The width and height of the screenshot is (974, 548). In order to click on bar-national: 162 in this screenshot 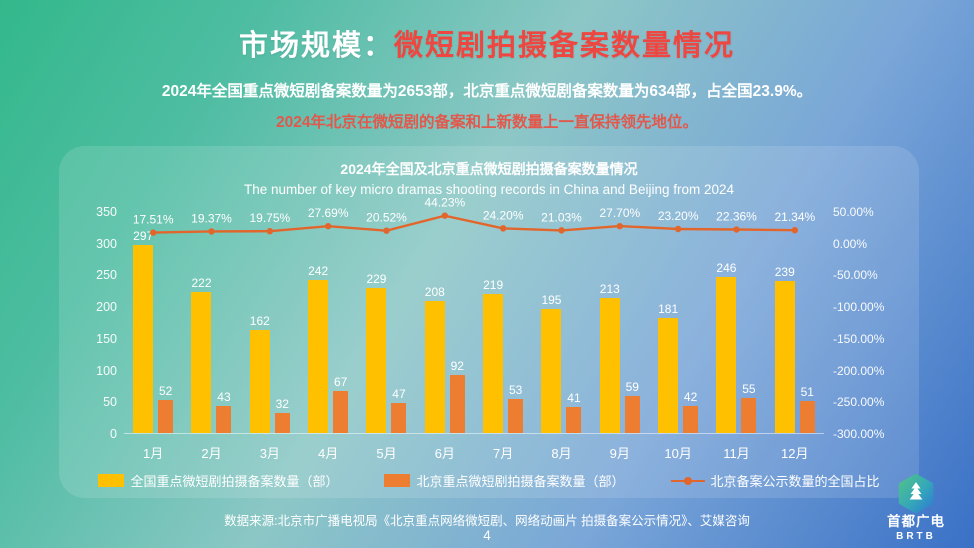, I will do `click(260, 373)`.